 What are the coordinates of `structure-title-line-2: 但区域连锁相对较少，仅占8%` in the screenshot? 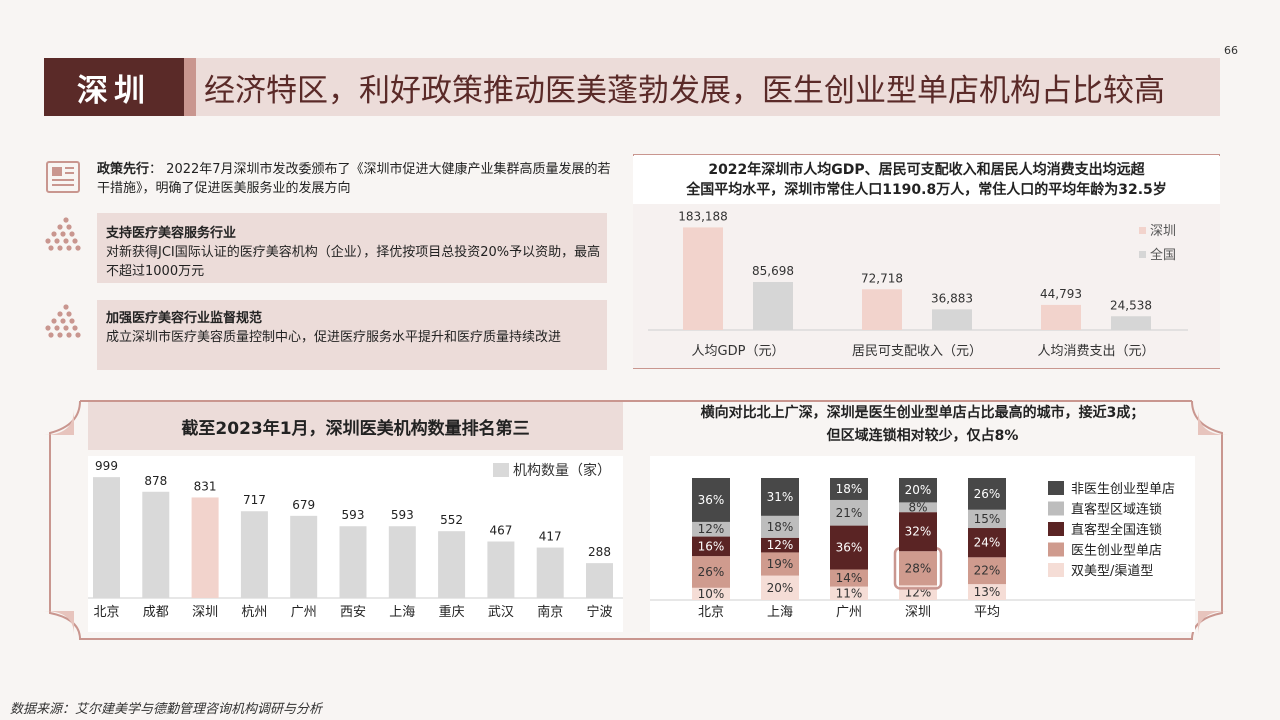 It's located at (922, 436).